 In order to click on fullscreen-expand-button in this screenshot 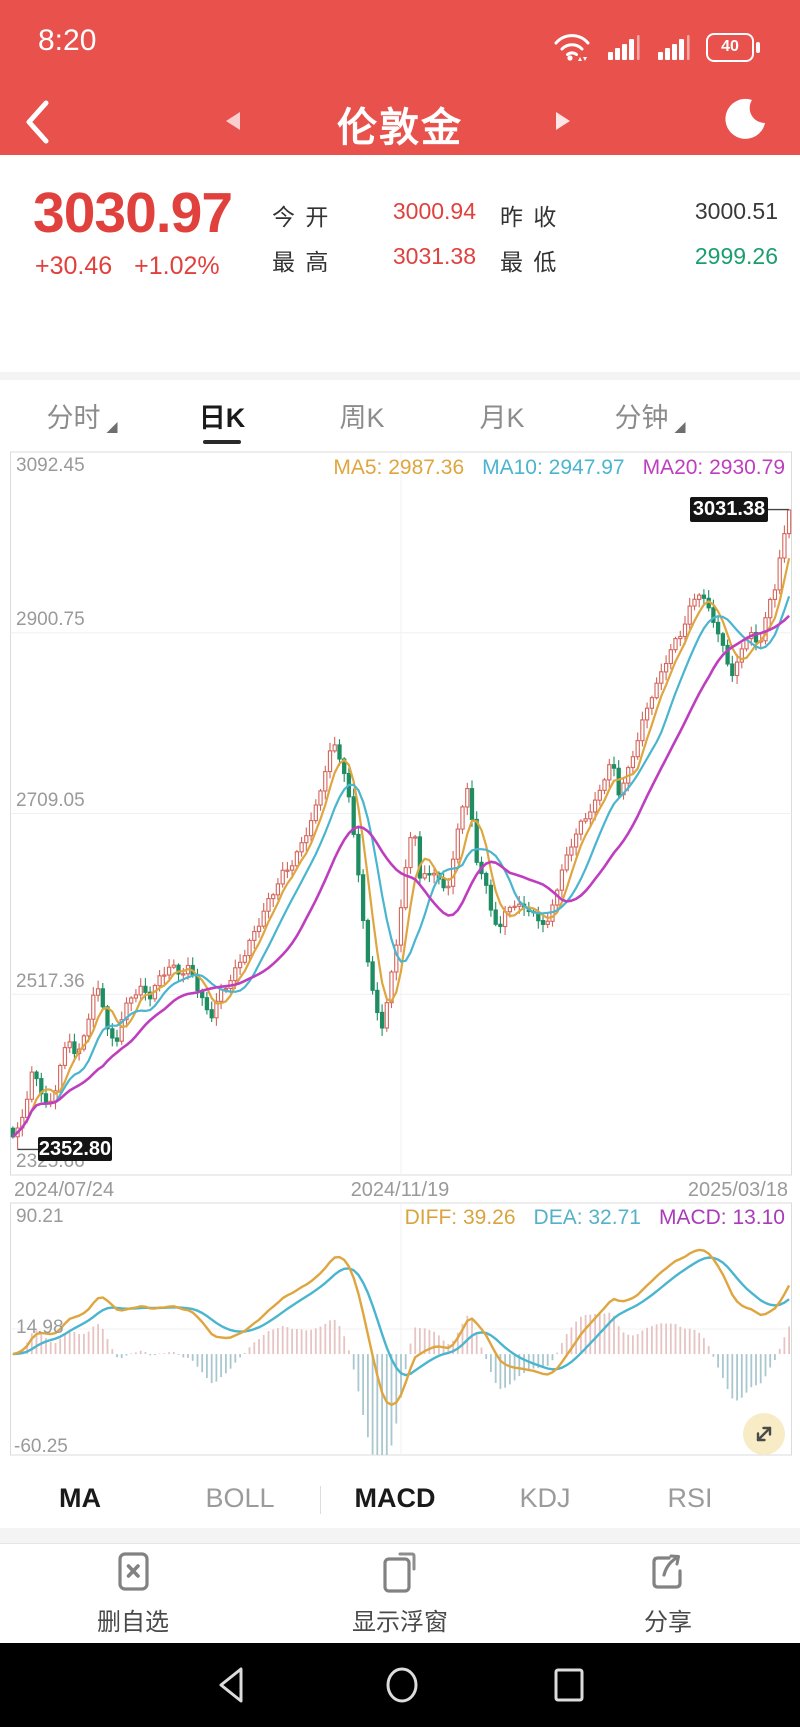, I will do `click(764, 1434)`.